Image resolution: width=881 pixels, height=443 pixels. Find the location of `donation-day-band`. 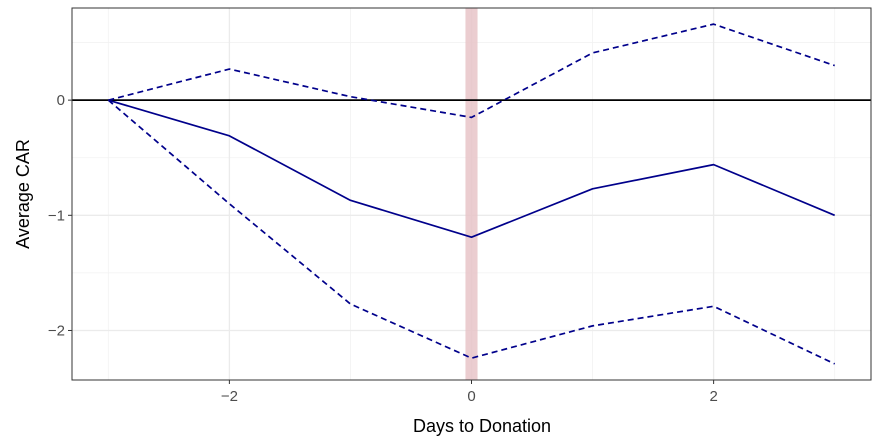

donation-day-band is located at coordinates (471, 194).